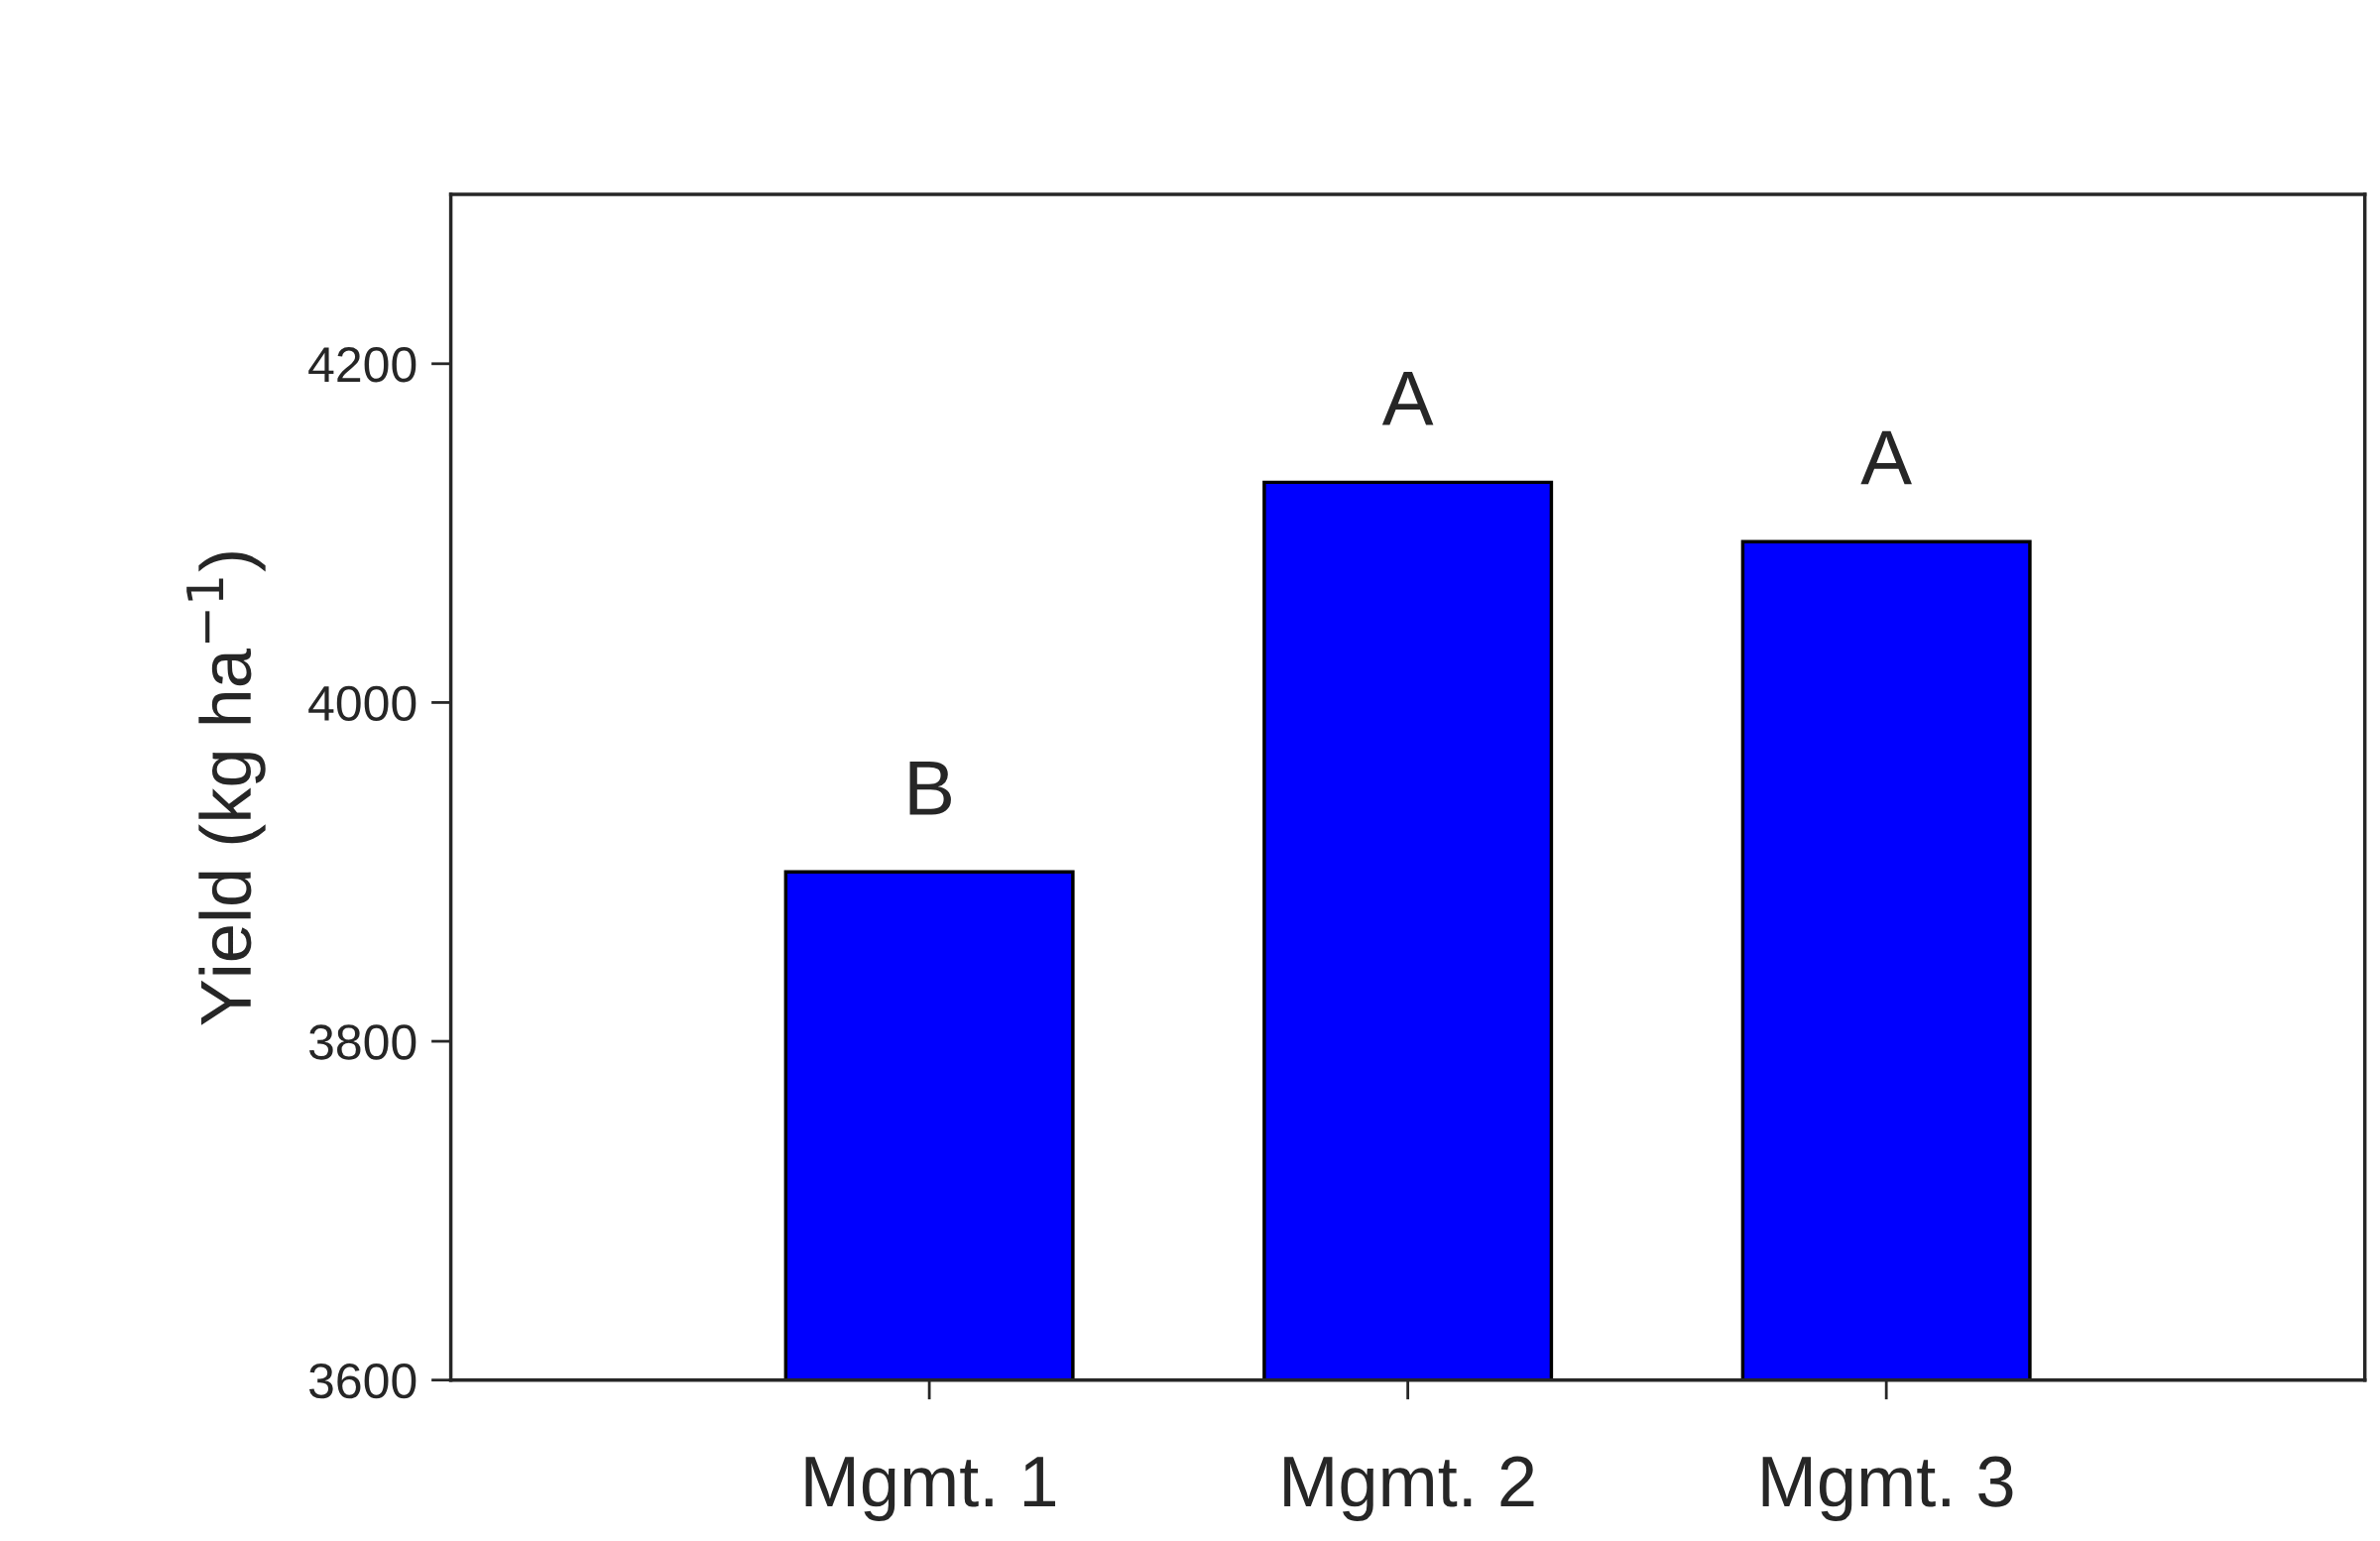 This screenshot has height=1541, width=2380. Describe the element at coordinates (1887, 1489) in the screenshot. I see `x-tick-label: Mgmt. 3` at that location.